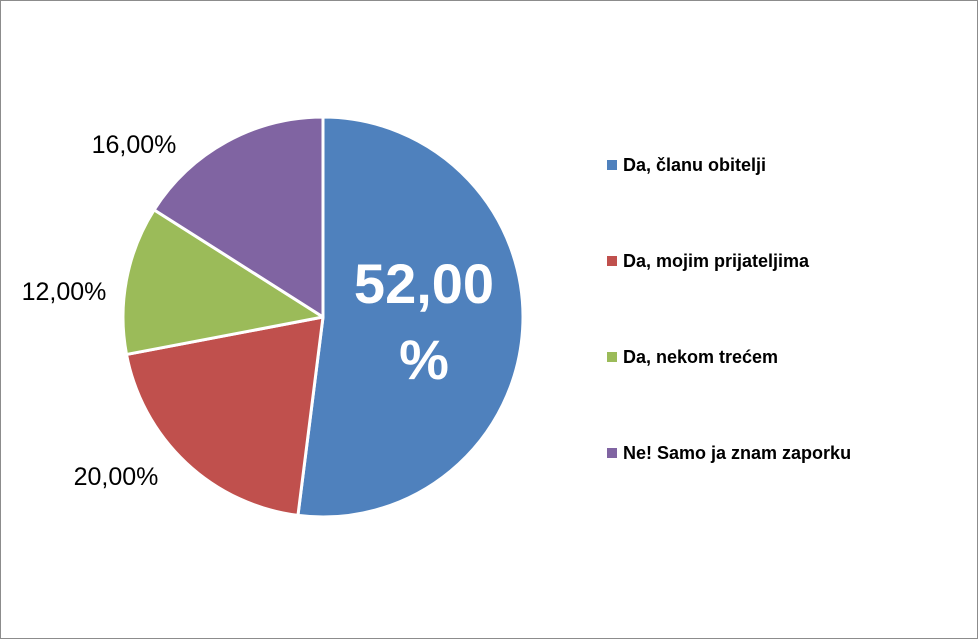  What do you see at coordinates (737, 453) in the screenshot?
I see `legend-label-4: Ne! Samo ja znam zaporku` at bounding box center [737, 453].